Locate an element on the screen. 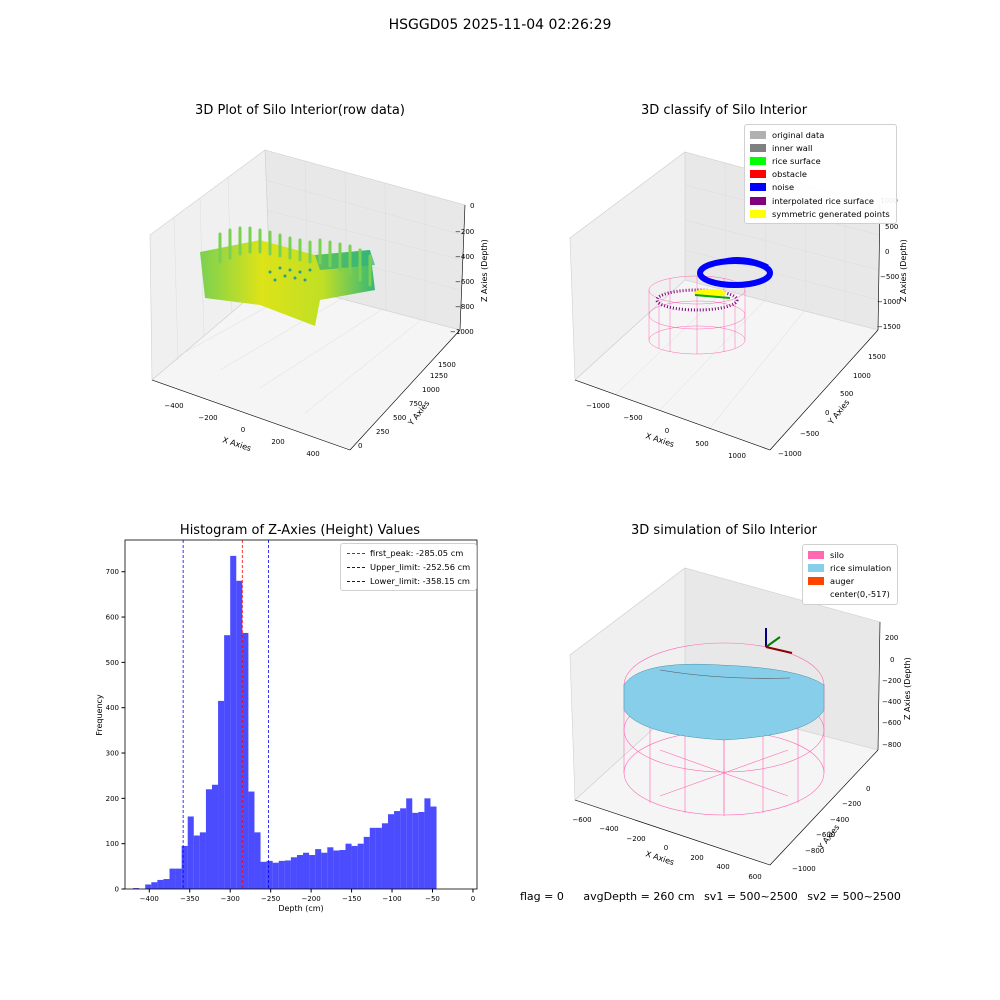 The width and height of the screenshot is (1000, 1000). z-tick-label: 200 is located at coordinates (891, 638).